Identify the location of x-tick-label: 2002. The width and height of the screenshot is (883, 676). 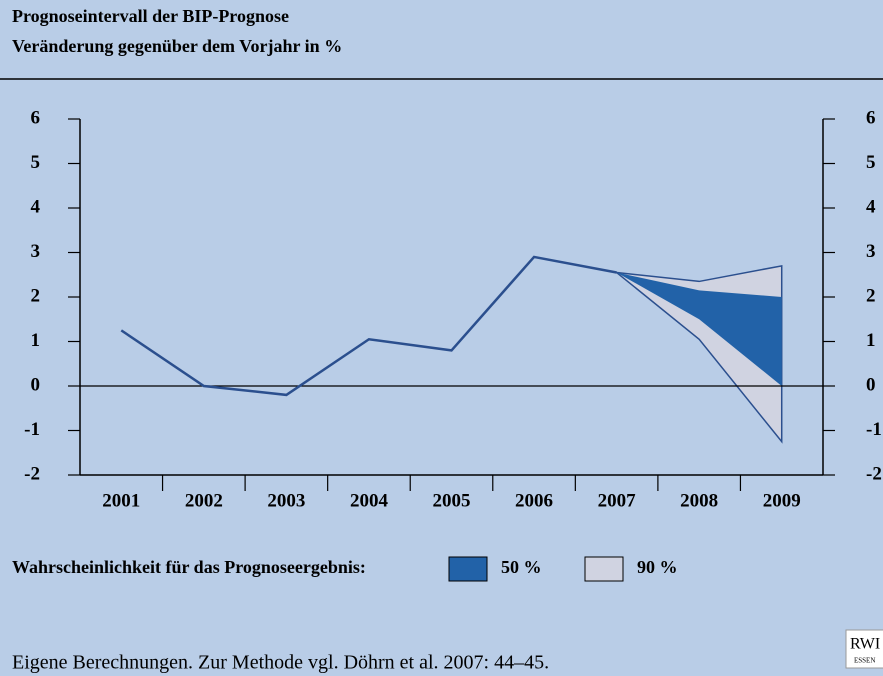
(204, 500).